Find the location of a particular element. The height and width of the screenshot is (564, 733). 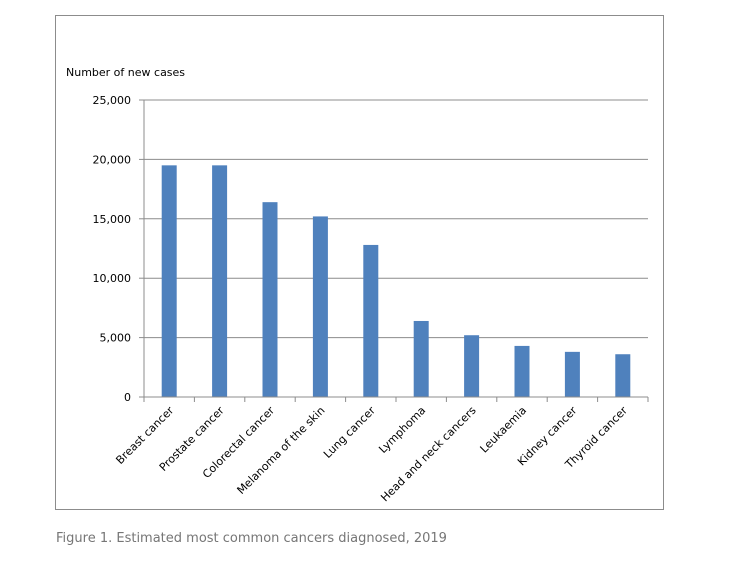

x-tick-label: Melanoma of the skin is located at coordinates (281, 450).